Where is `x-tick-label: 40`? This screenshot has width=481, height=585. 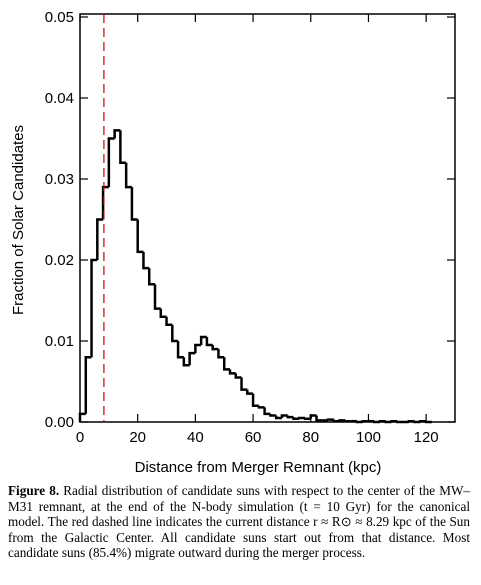 x-tick-label: 40 is located at coordinates (195, 437).